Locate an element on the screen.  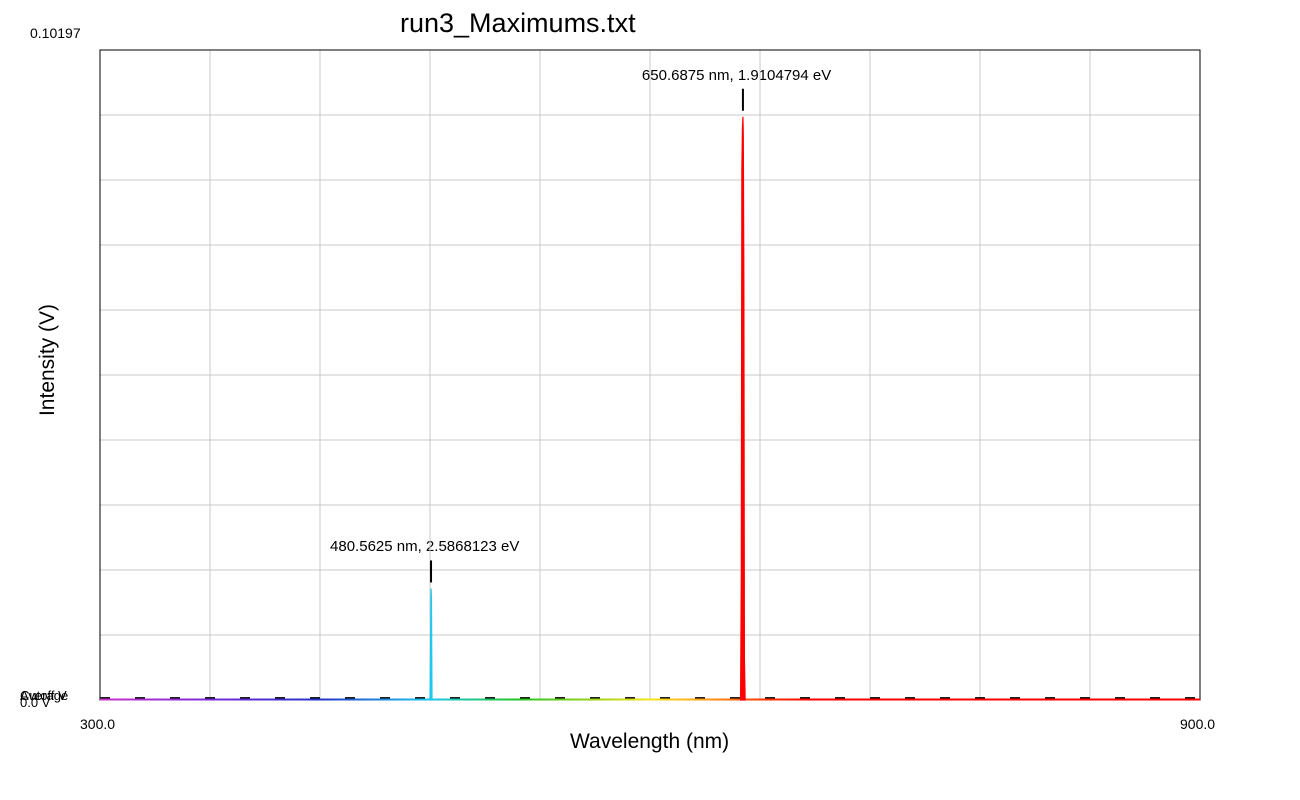
x-tick-label-min: 300.0 is located at coordinates (98, 724).